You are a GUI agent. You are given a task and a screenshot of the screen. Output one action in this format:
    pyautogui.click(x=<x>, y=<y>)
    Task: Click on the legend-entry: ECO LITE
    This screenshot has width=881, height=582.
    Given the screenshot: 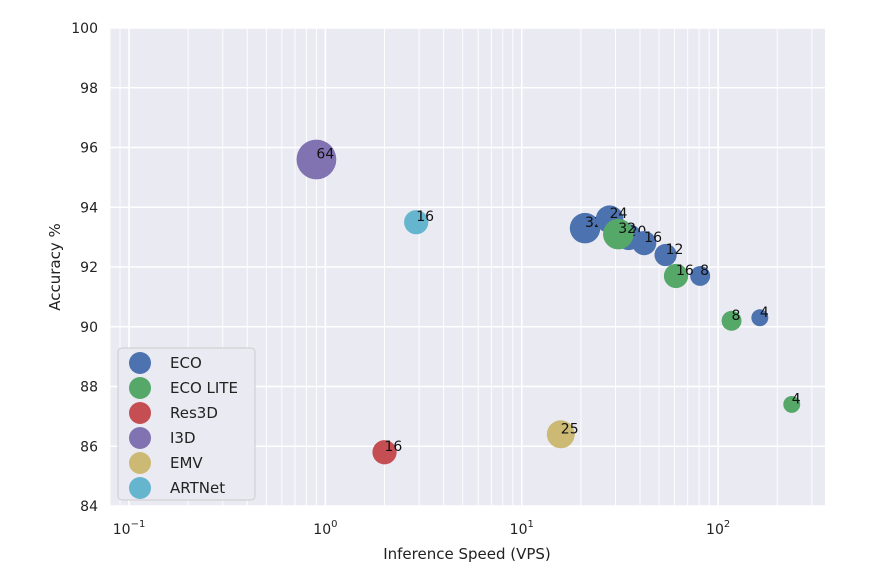 What is the action you would take?
    pyautogui.click(x=204, y=388)
    